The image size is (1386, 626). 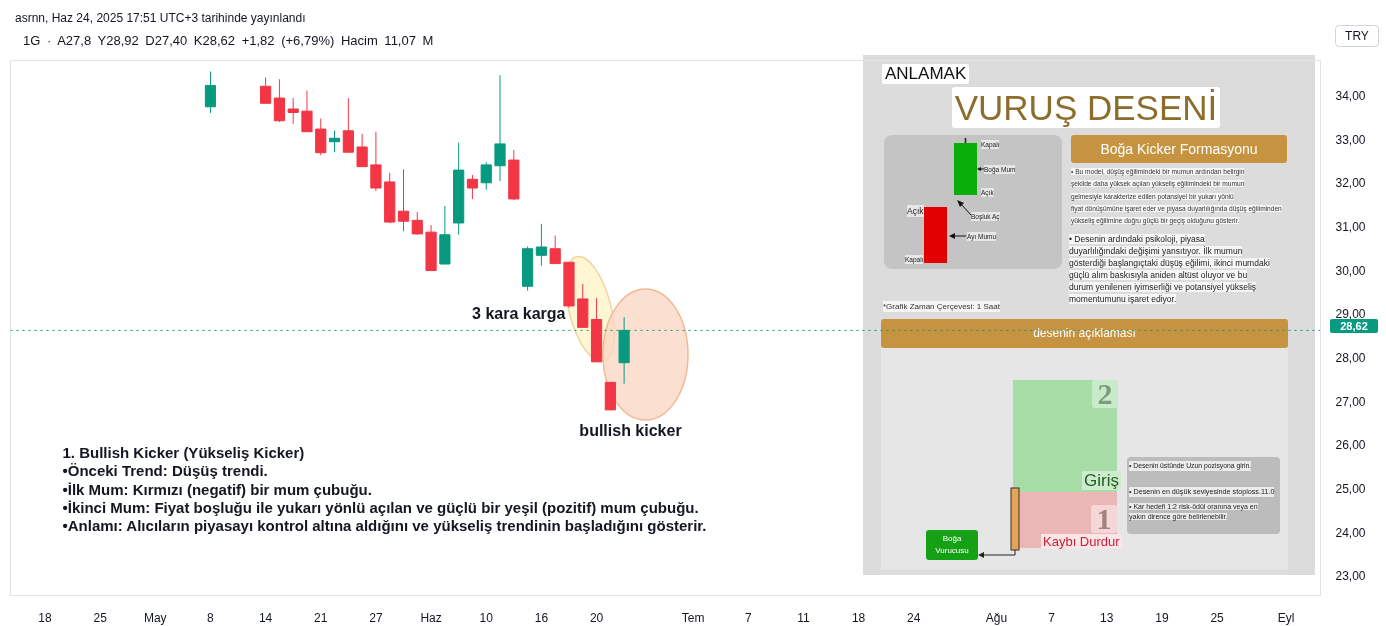 I want to click on y-tick-label: 31,00, so click(x=1350, y=226).